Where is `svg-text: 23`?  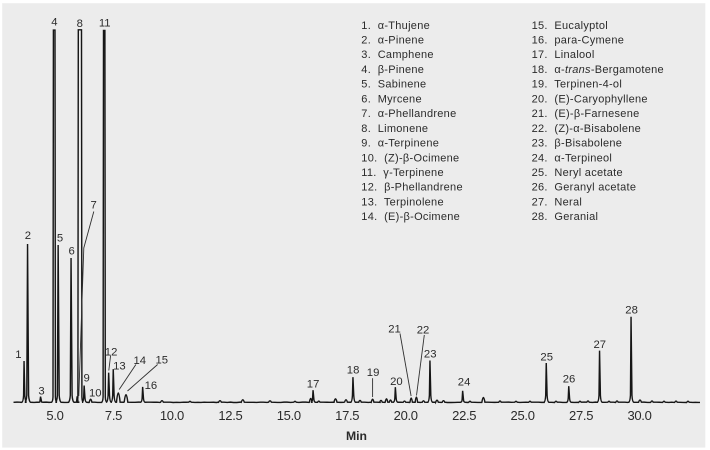 svg-text: 23 is located at coordinates (430, 354).